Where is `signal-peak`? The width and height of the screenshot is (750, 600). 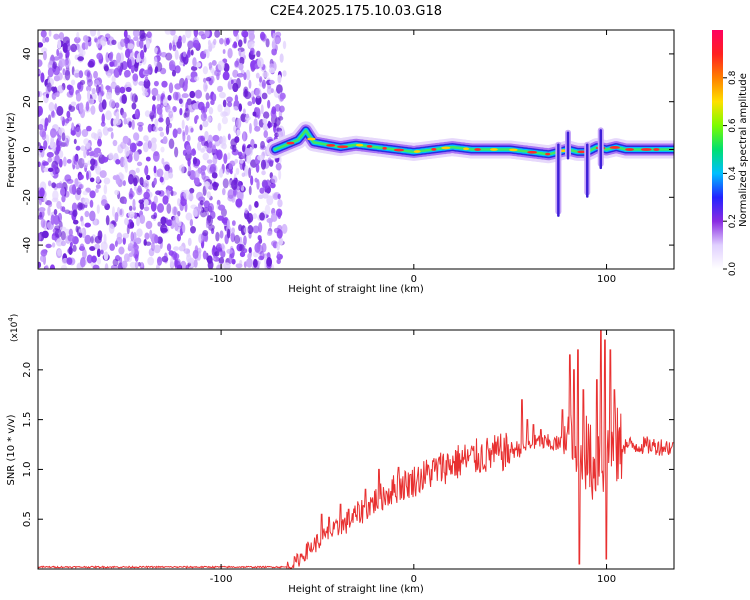
signal-peak is located at coordinates (532, 152).